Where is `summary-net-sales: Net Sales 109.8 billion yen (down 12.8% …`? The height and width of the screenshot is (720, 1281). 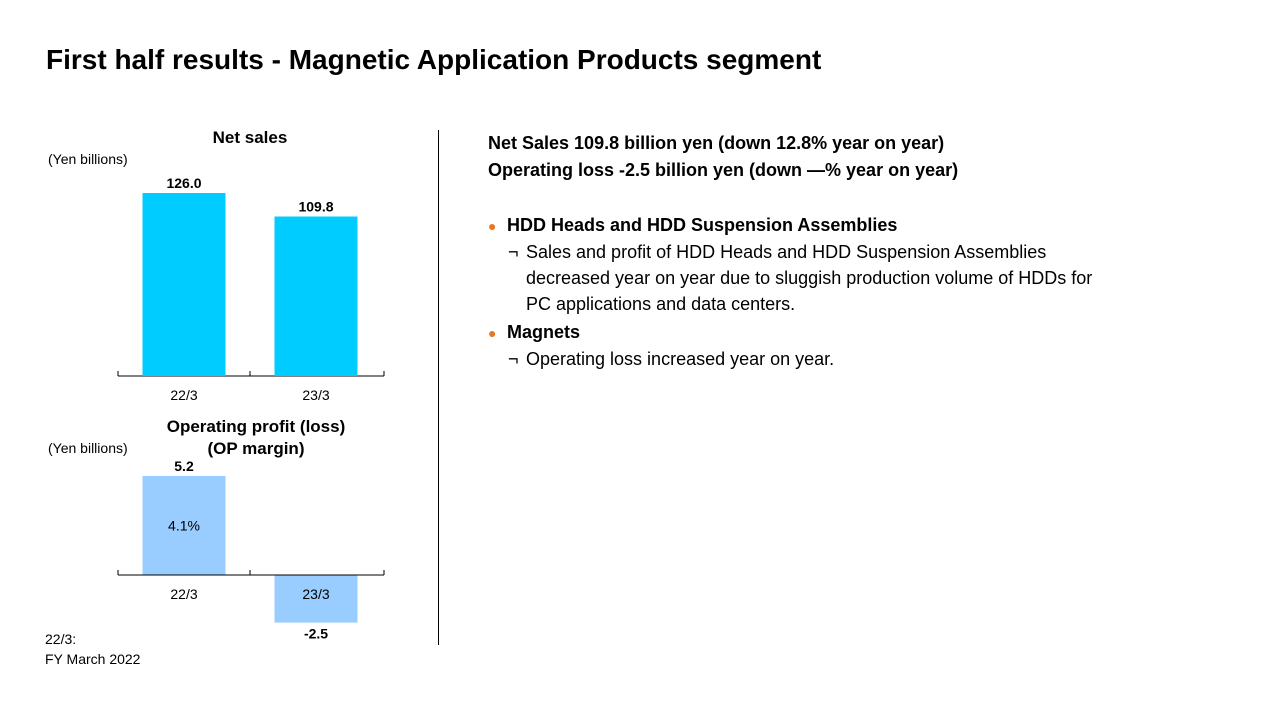
summary-net-sales: Net Sales 109.8 billion yen (down 12.8% … is located at coordinates (716, 143).